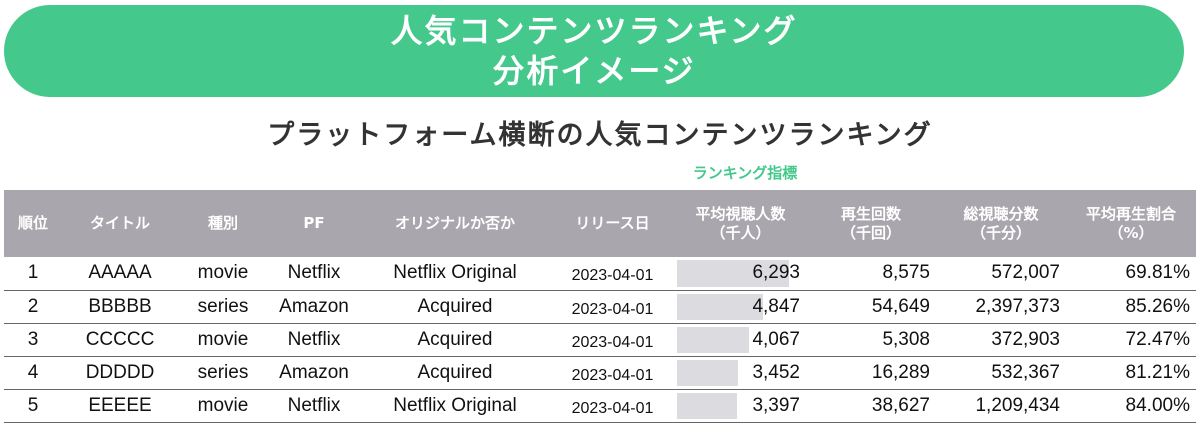 Image resolution: width=1200 pixels, height=430 pixels. What do you see at coordinates (1001, 274) in the screenshot?
I see `cell-total-minutes: 572,007` at bounding box center [1001, 274].